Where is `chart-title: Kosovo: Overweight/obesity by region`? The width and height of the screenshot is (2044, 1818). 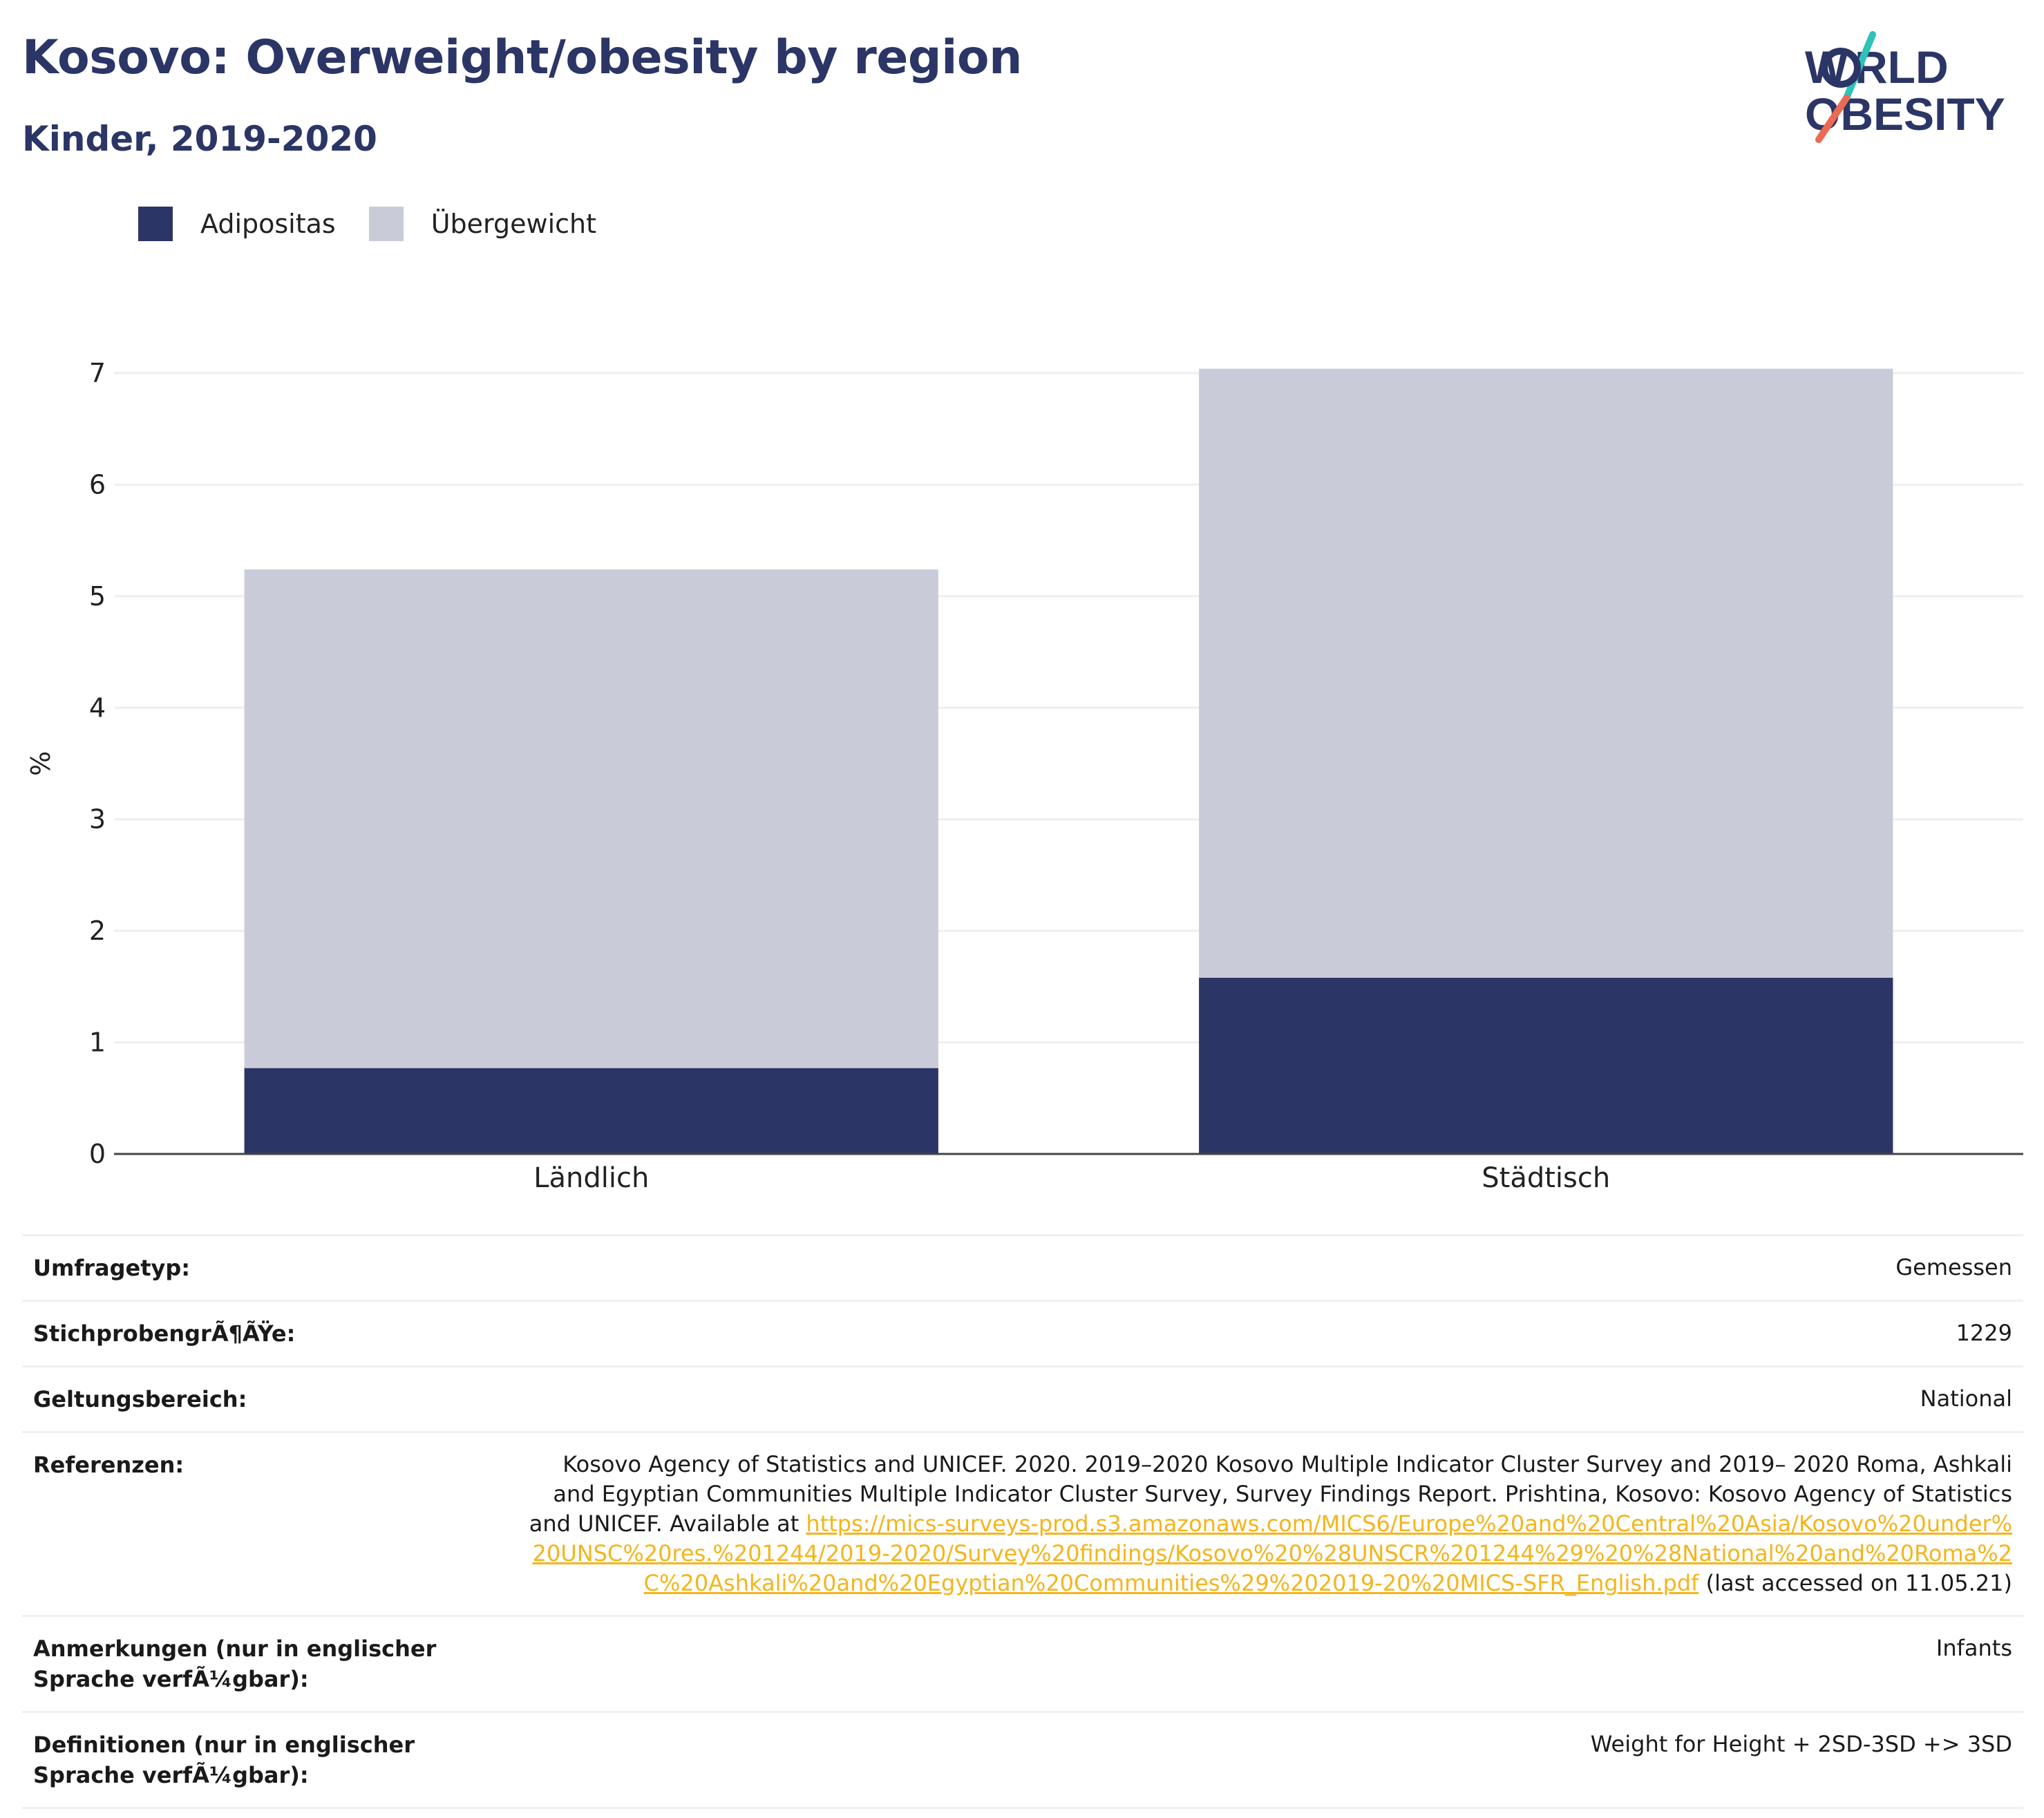
chart-title: Kosovo: Overweight/obesity by region is located at coordinates (522, 57).